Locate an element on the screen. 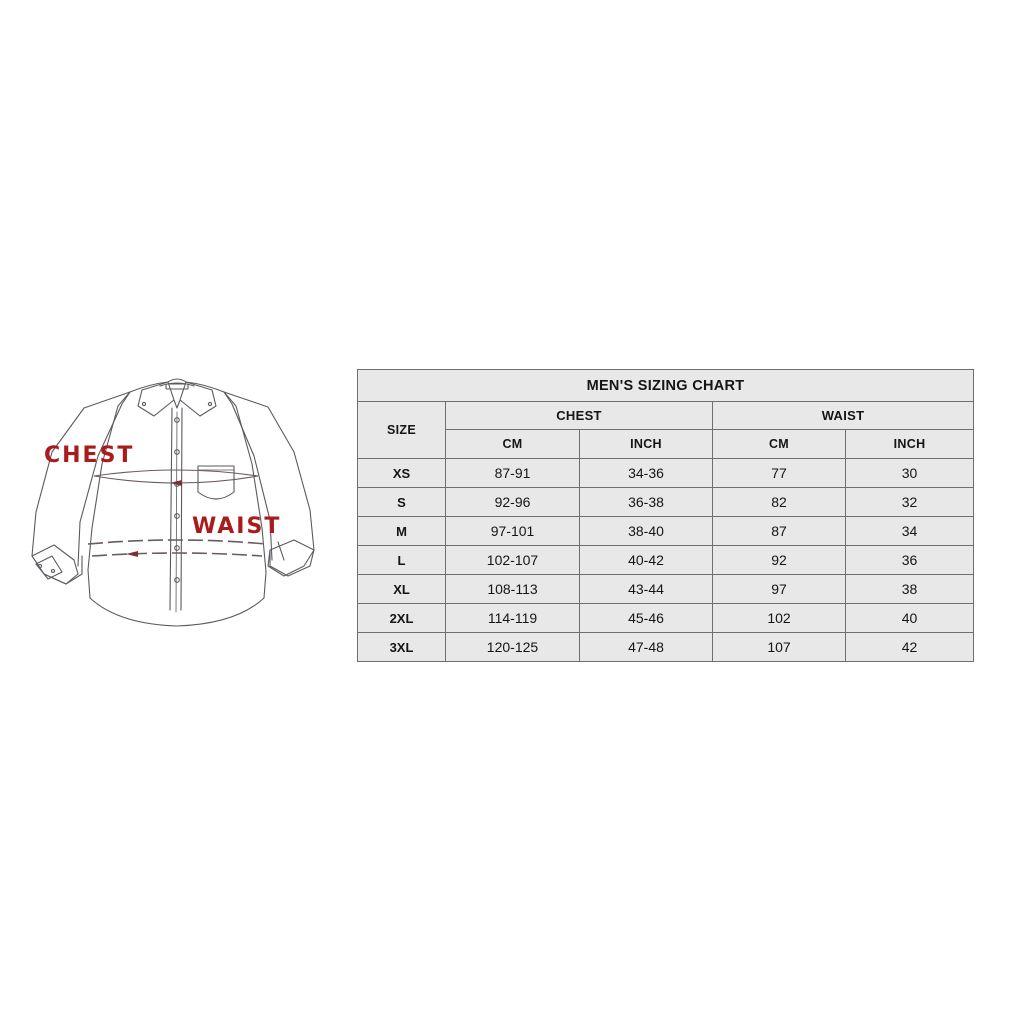 This screenshot has height=1012, width=1012. table-unit-header-row: CM INCH CM INCH is located at coordinates (666, 444).